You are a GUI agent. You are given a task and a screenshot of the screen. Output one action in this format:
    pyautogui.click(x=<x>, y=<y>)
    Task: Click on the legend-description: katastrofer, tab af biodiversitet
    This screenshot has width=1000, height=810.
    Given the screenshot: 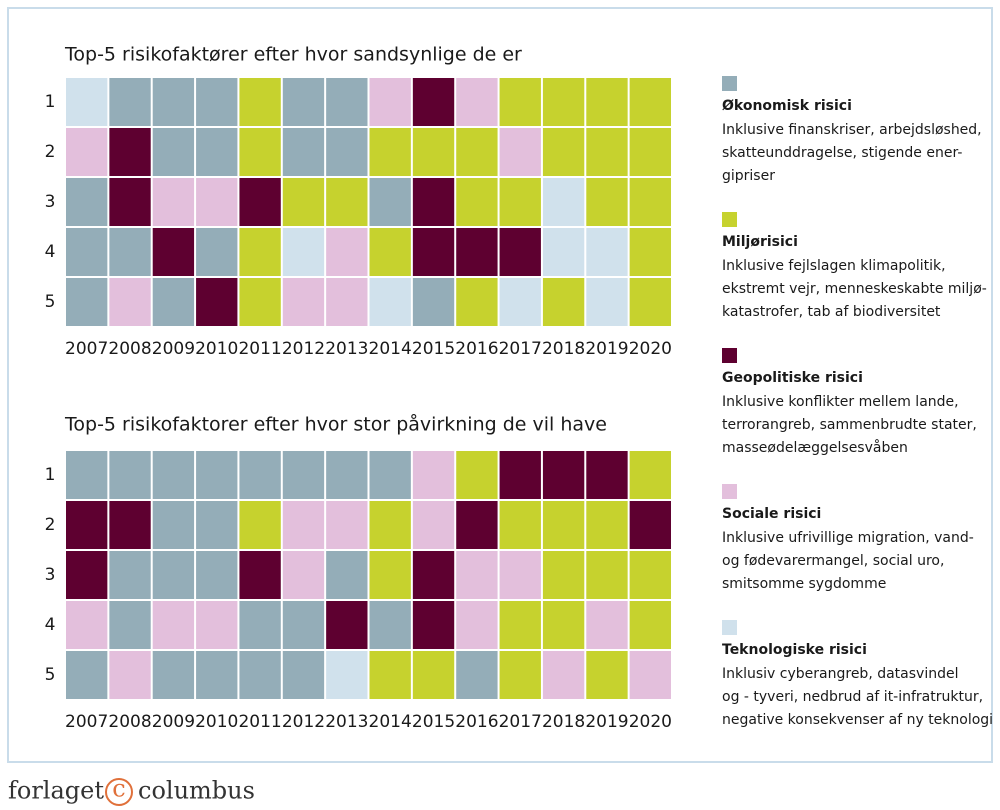 What is the action you would take?
    pyautogui.click(x=831, y=312)
    